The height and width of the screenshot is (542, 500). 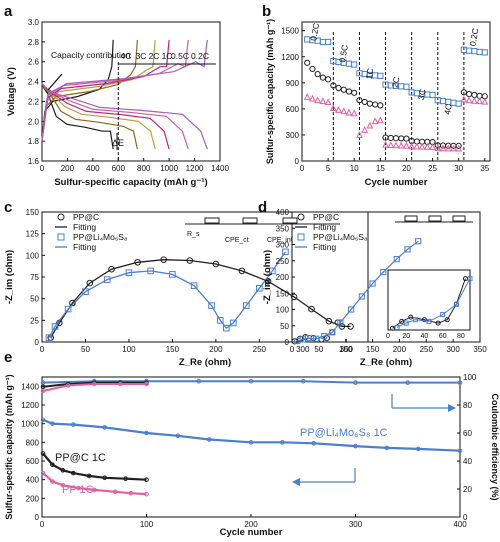 What do you see at coordinates (8, 11) in the screenshot?
I see `panel-letter-a: a` at bounding box center [8, 11].